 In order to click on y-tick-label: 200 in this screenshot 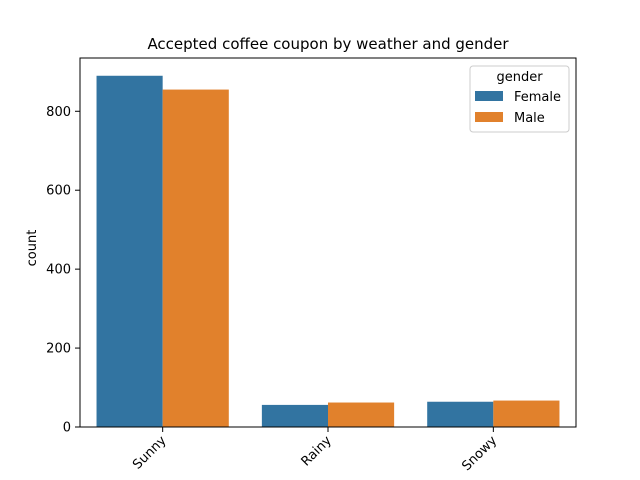, I will do `click(58, 349)`.